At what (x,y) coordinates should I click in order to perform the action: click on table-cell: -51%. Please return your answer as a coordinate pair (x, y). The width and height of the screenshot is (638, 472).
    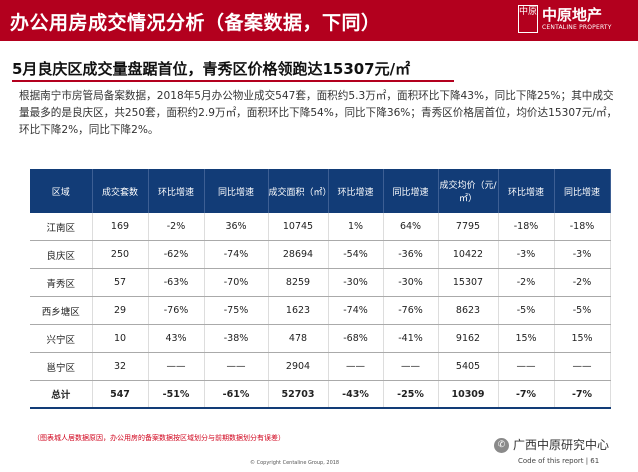
    Looking at the image, I should click on (176, 394).